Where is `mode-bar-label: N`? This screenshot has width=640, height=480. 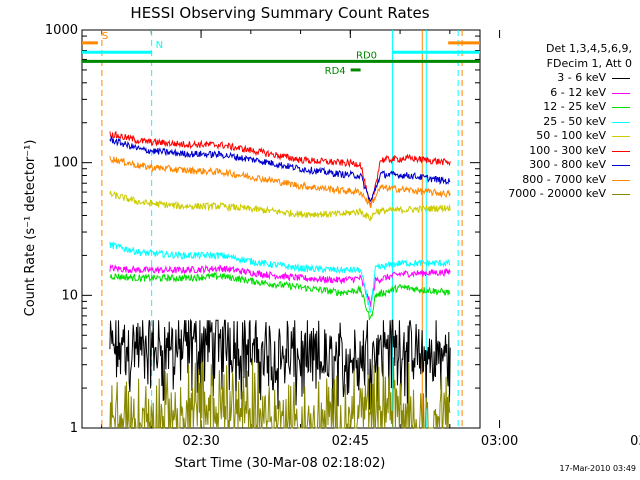 mode-bar-label: N is located at coordinates (159, 45).